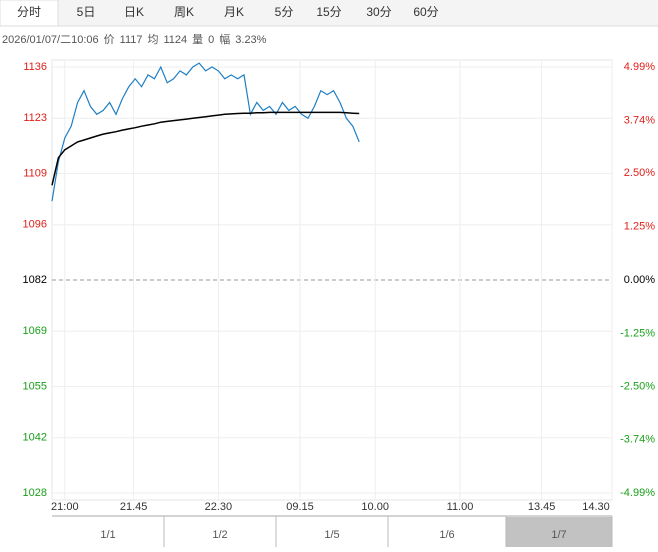 The image size is (658, 552). What do you see at coordinates (152, 39) in the screenshot?
I see `info-text: 均` at bounding box center [152, 39].